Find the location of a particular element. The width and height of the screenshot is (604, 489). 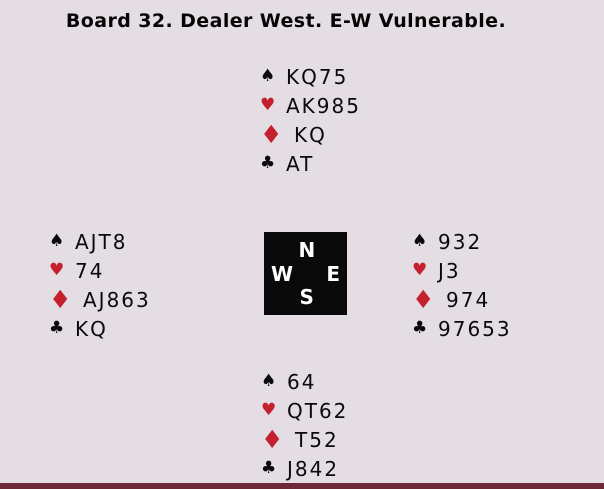

north-spades-cards: KQ75 is located at coordinates (317, 76).